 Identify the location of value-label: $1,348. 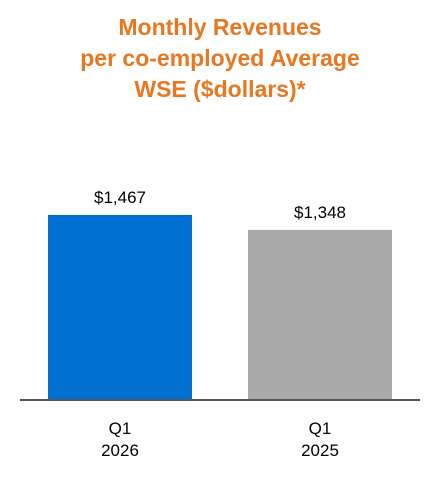
(320, 212).